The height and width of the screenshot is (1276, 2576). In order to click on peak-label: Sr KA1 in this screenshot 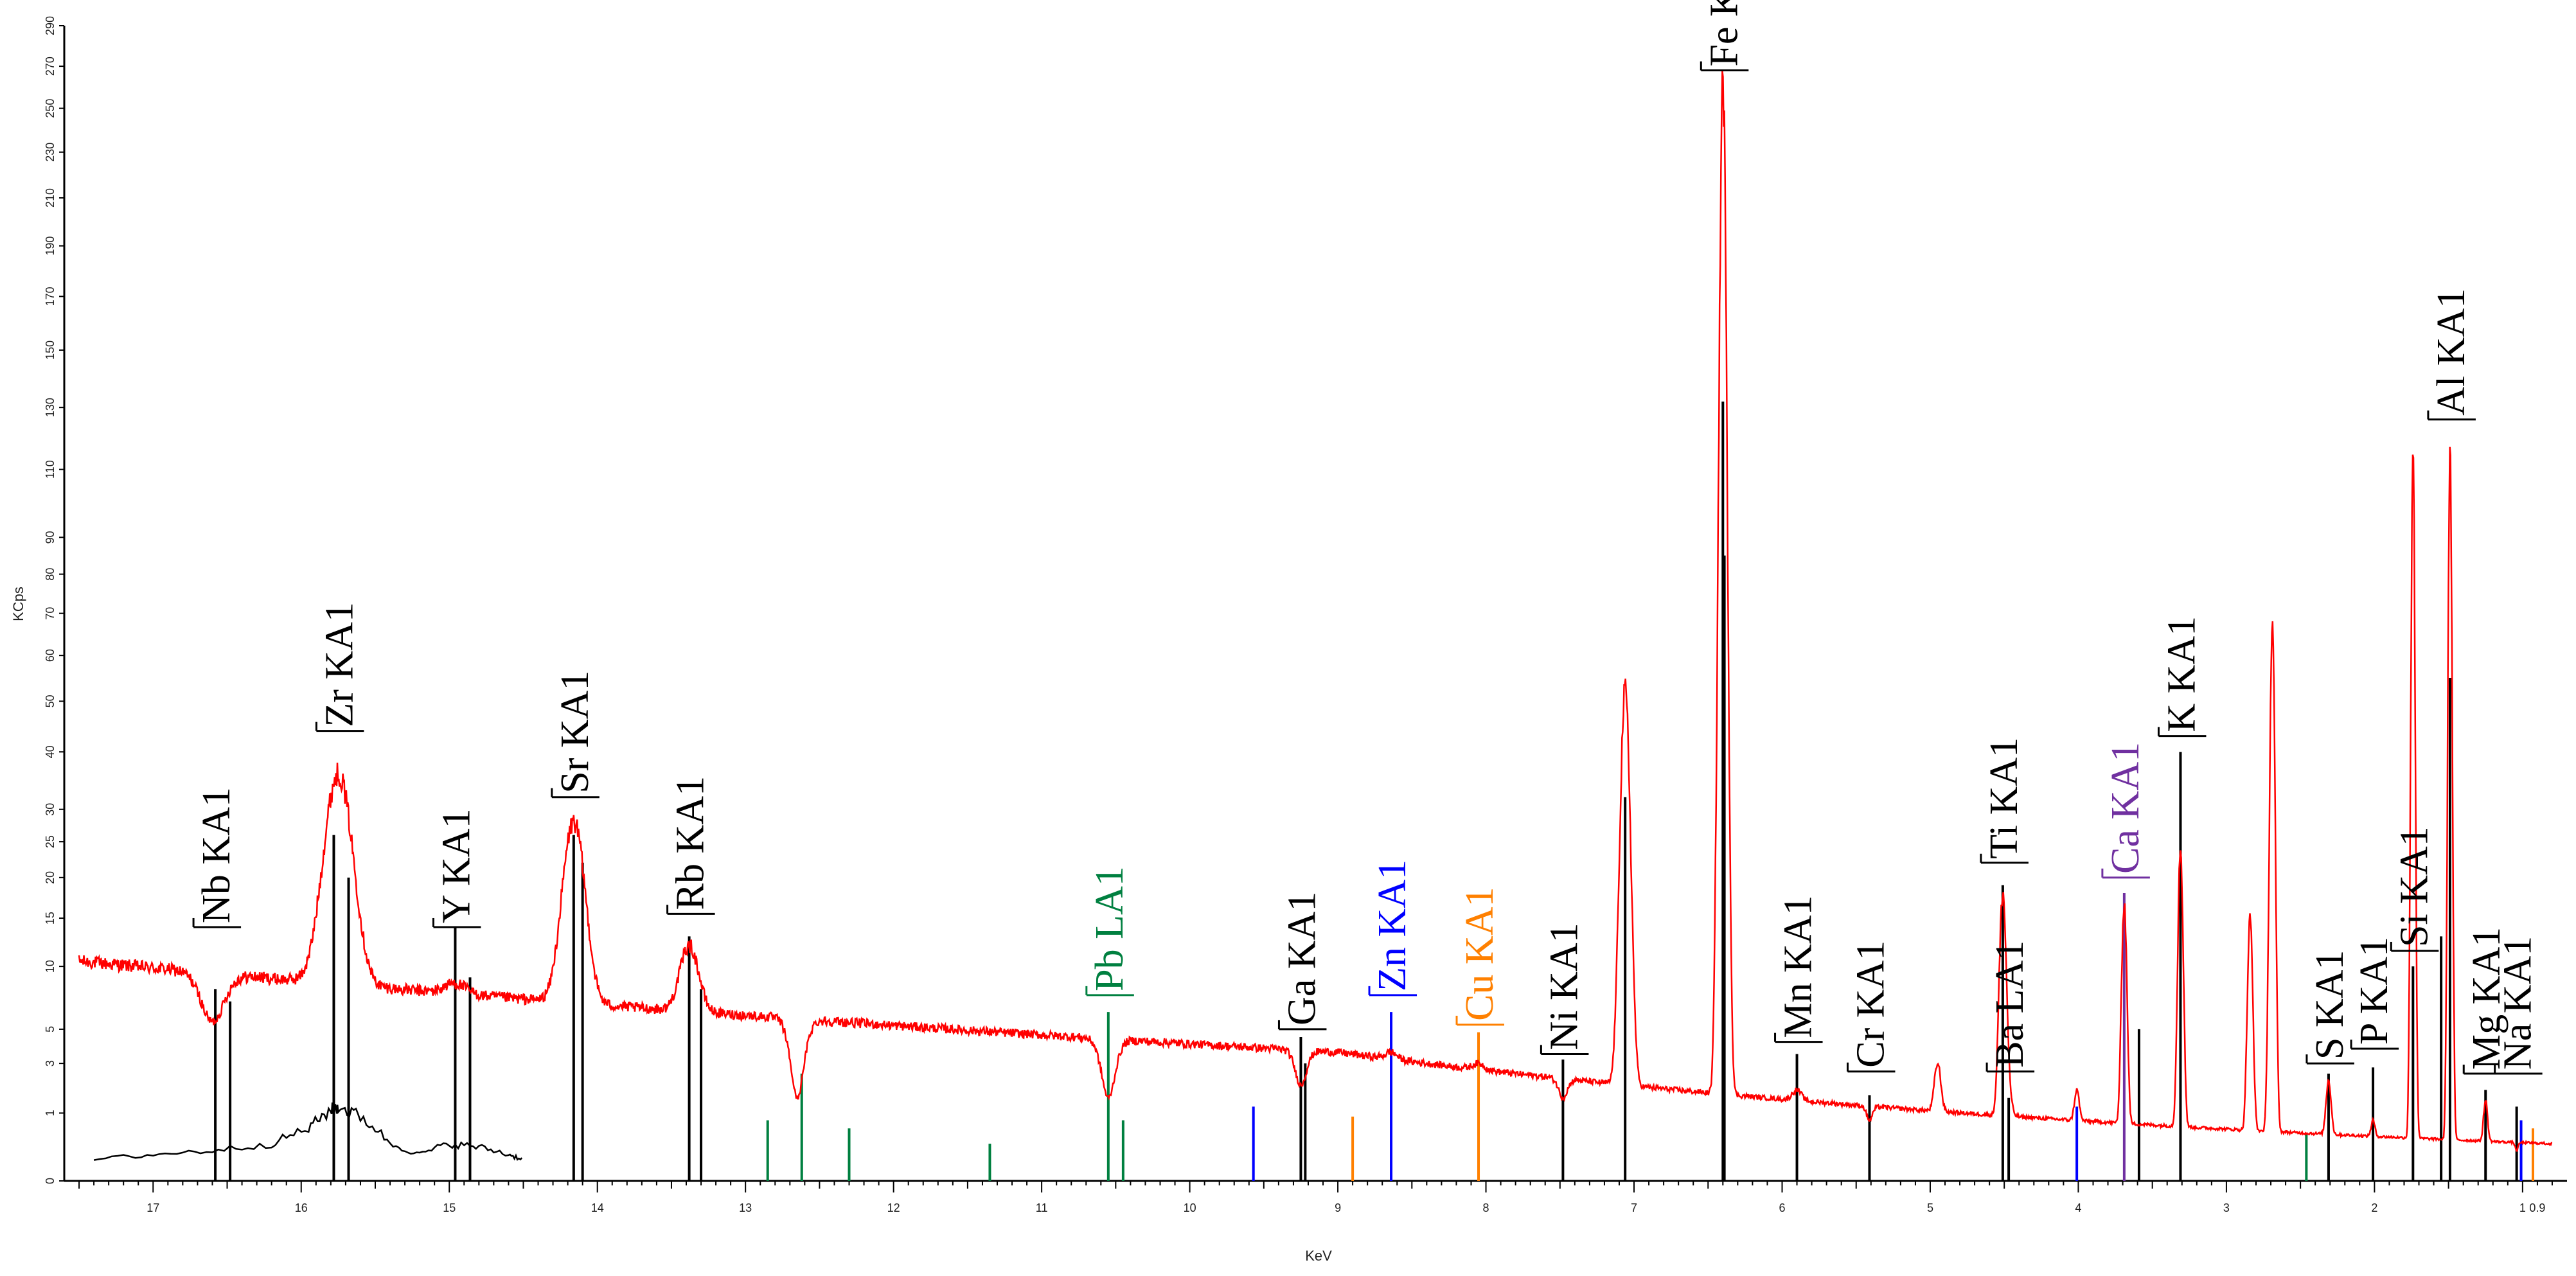, I will do `click(575, 732)`.